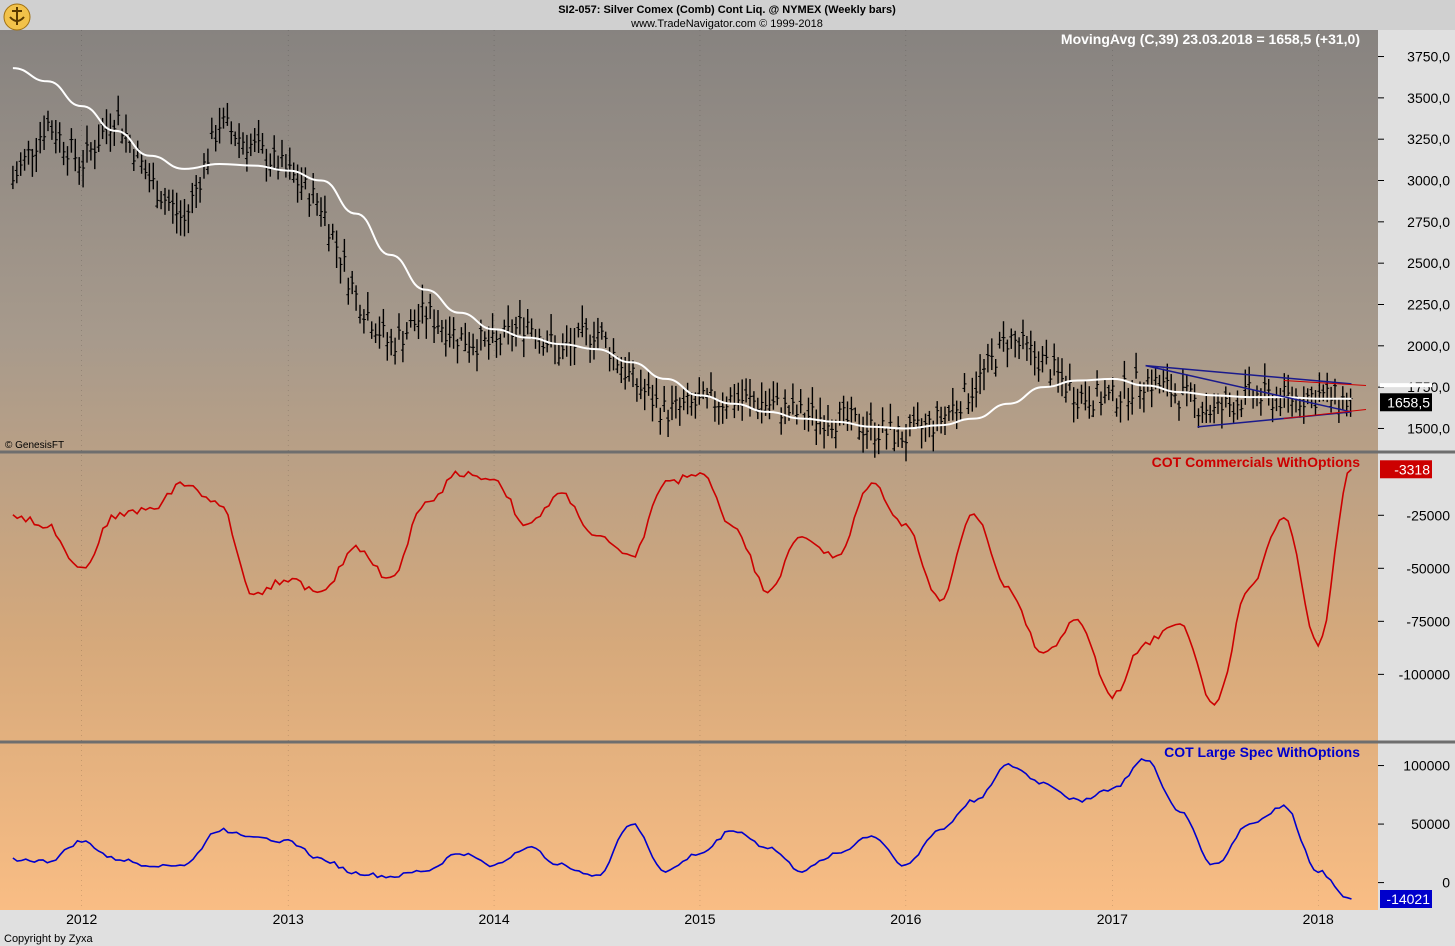 The height and width of the screenshot is (946, 1455). I want to click on y-tick-label: 2250,0, so click(1428, 304).